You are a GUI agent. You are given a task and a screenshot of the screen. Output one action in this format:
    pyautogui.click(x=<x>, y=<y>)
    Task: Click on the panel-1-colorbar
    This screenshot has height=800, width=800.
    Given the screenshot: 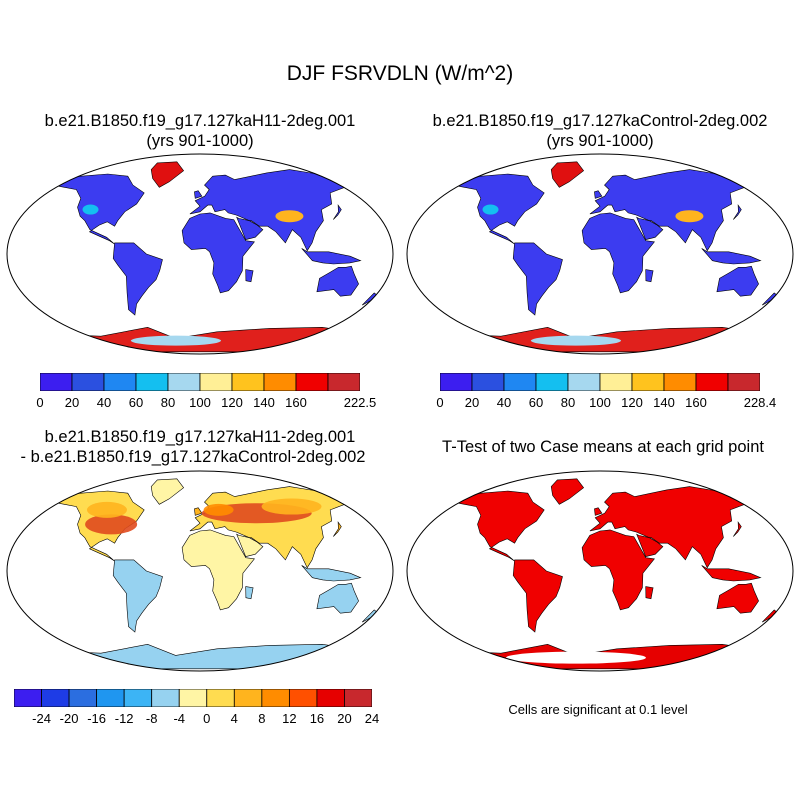 What is the action you would take?
    pyautogui.click(x=200, y=382)
    